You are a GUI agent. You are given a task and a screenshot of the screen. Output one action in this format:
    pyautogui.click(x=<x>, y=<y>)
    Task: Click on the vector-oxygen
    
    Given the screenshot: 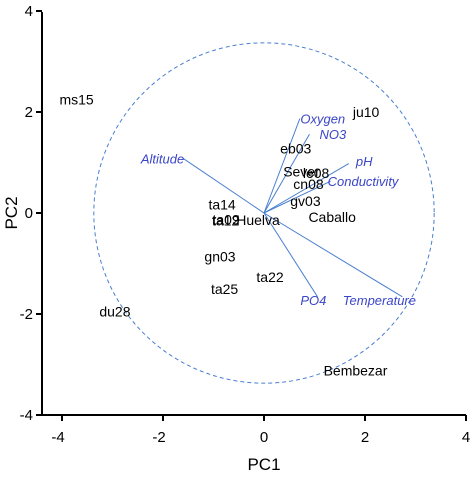 What is the action you would take?
    pyautogui.click(x=282, y=166)
    